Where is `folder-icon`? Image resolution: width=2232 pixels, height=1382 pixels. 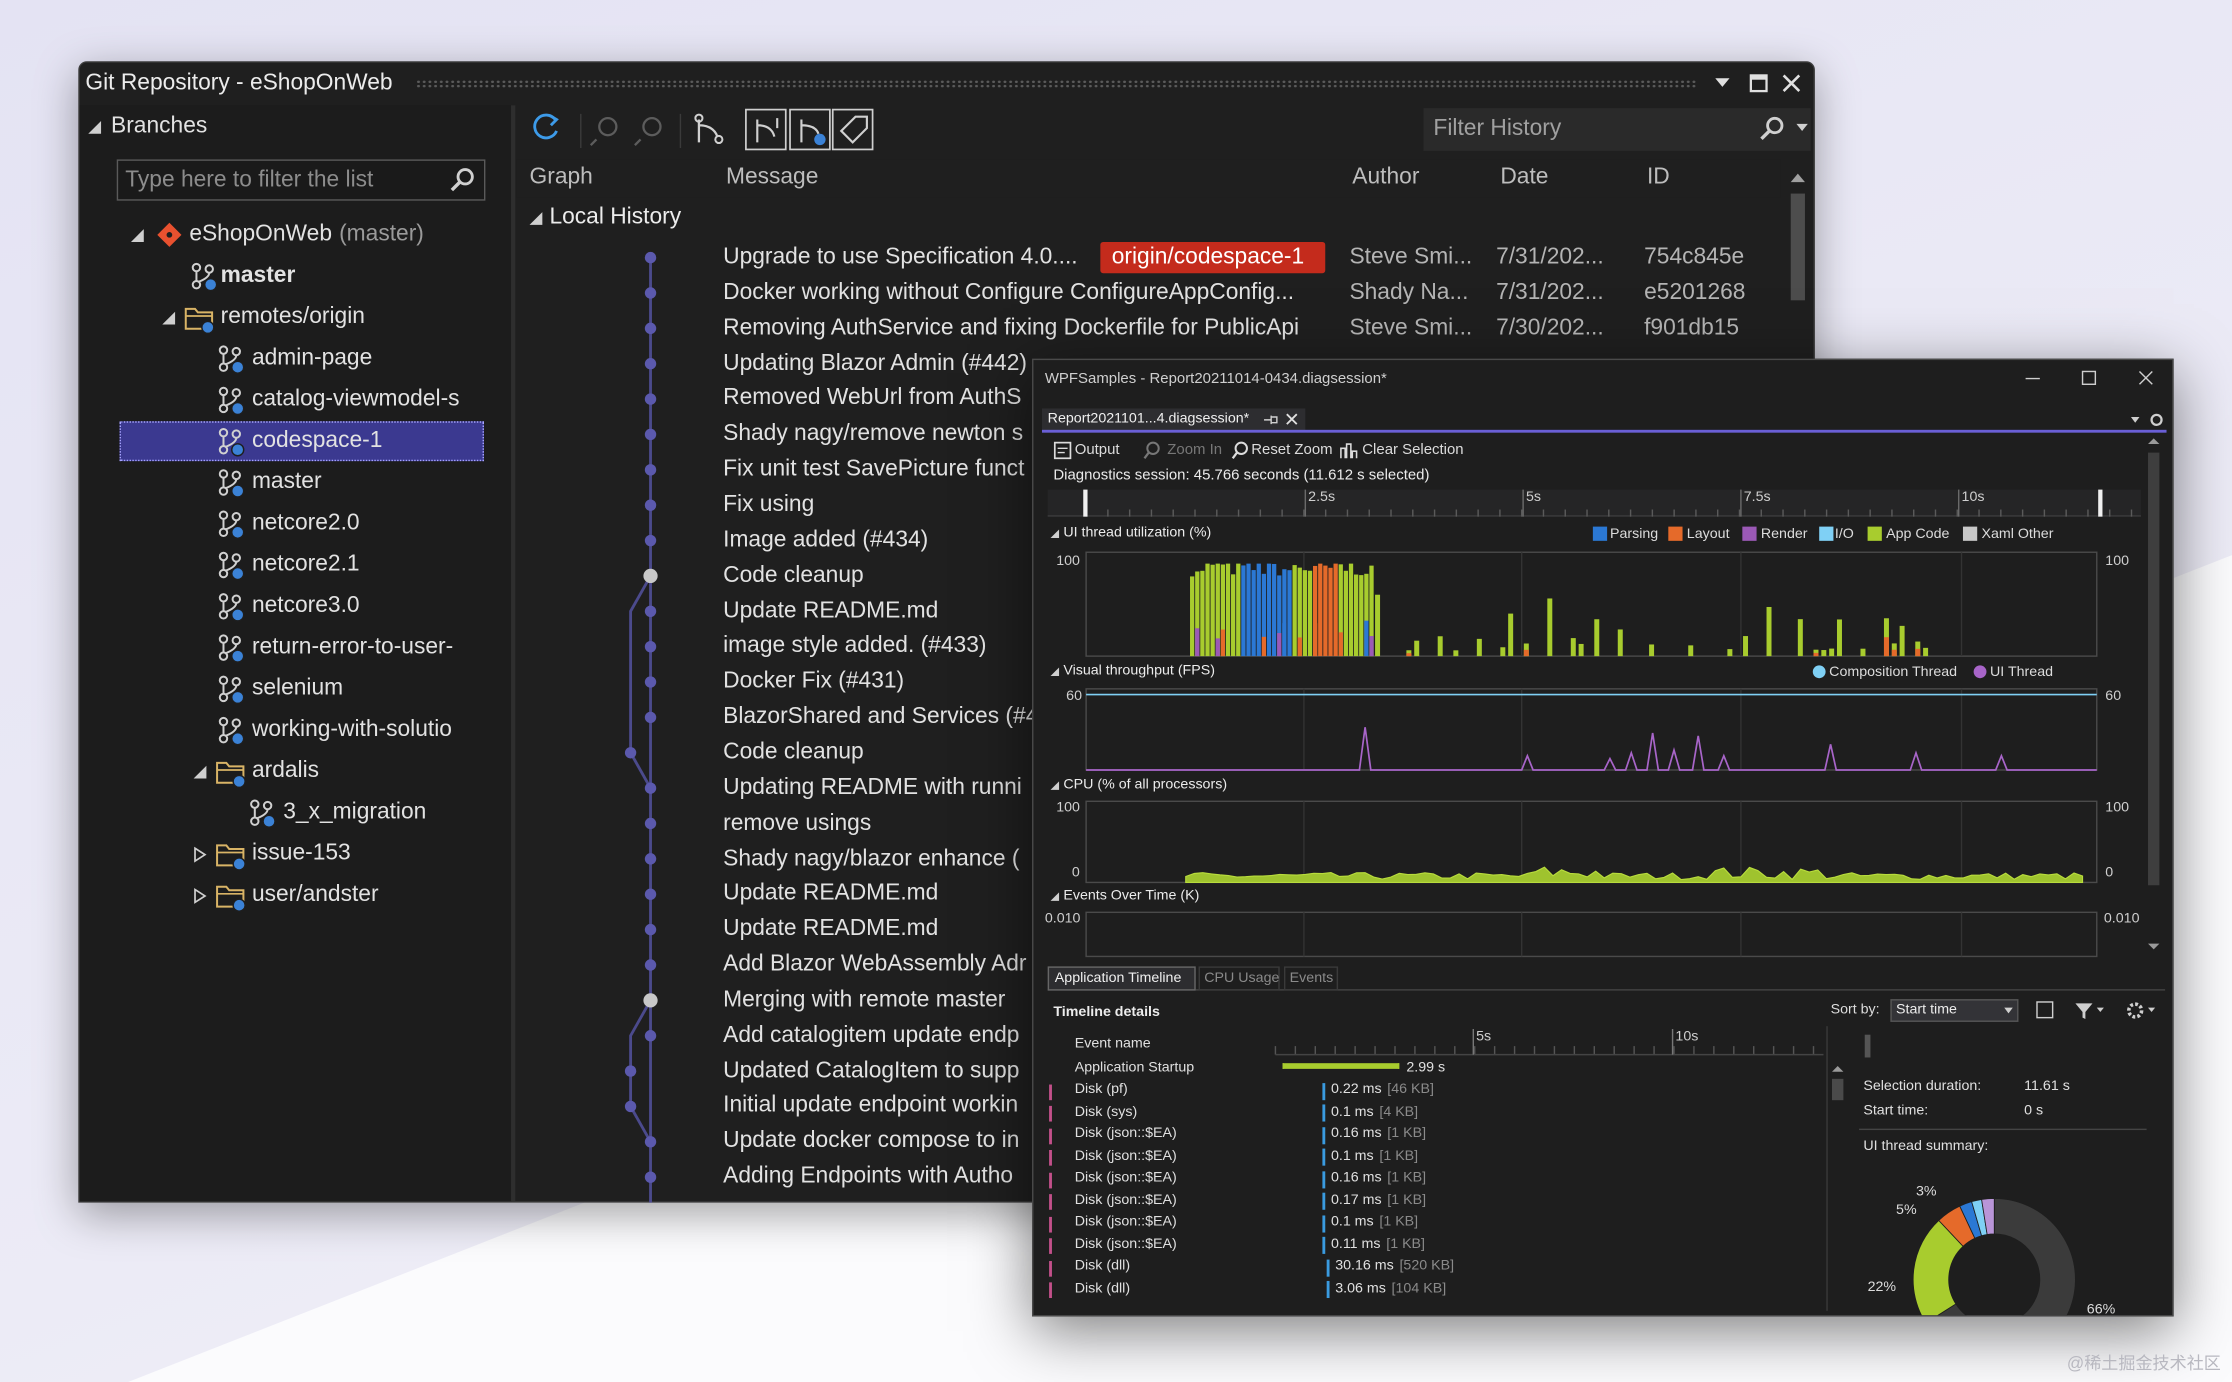
folder-icon is located at coordinates (231, 775).